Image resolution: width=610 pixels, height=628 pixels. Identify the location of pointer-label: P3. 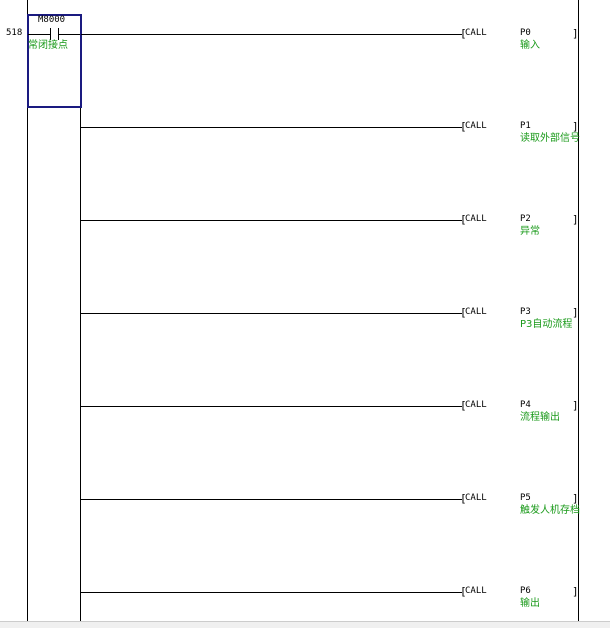
(525, 312).